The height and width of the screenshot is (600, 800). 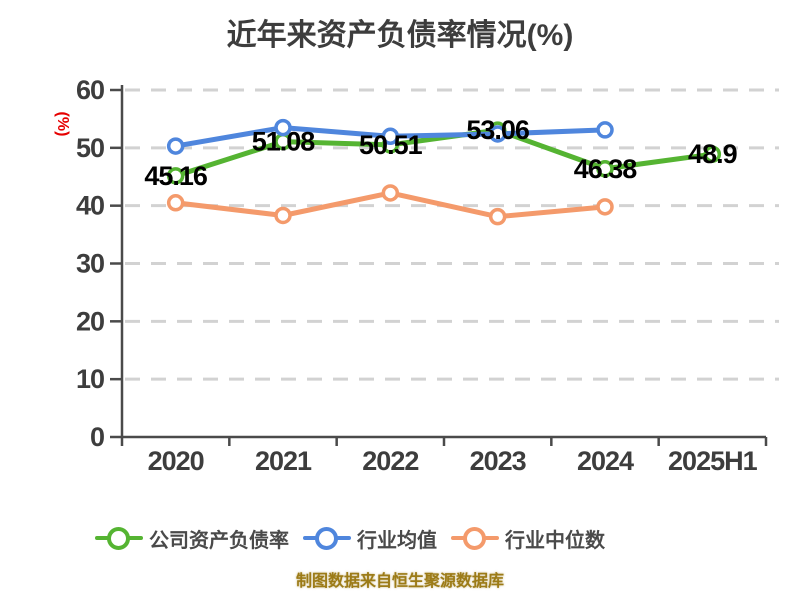 I want to click on y-tick-label: 20, so click(x=90, y=321).